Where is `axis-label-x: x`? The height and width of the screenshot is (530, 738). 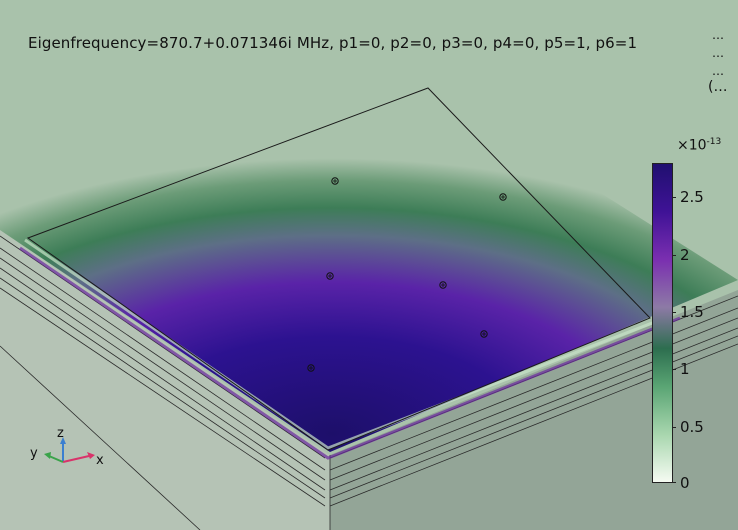 axis-label-x: x is located at coordinates (100, 460).